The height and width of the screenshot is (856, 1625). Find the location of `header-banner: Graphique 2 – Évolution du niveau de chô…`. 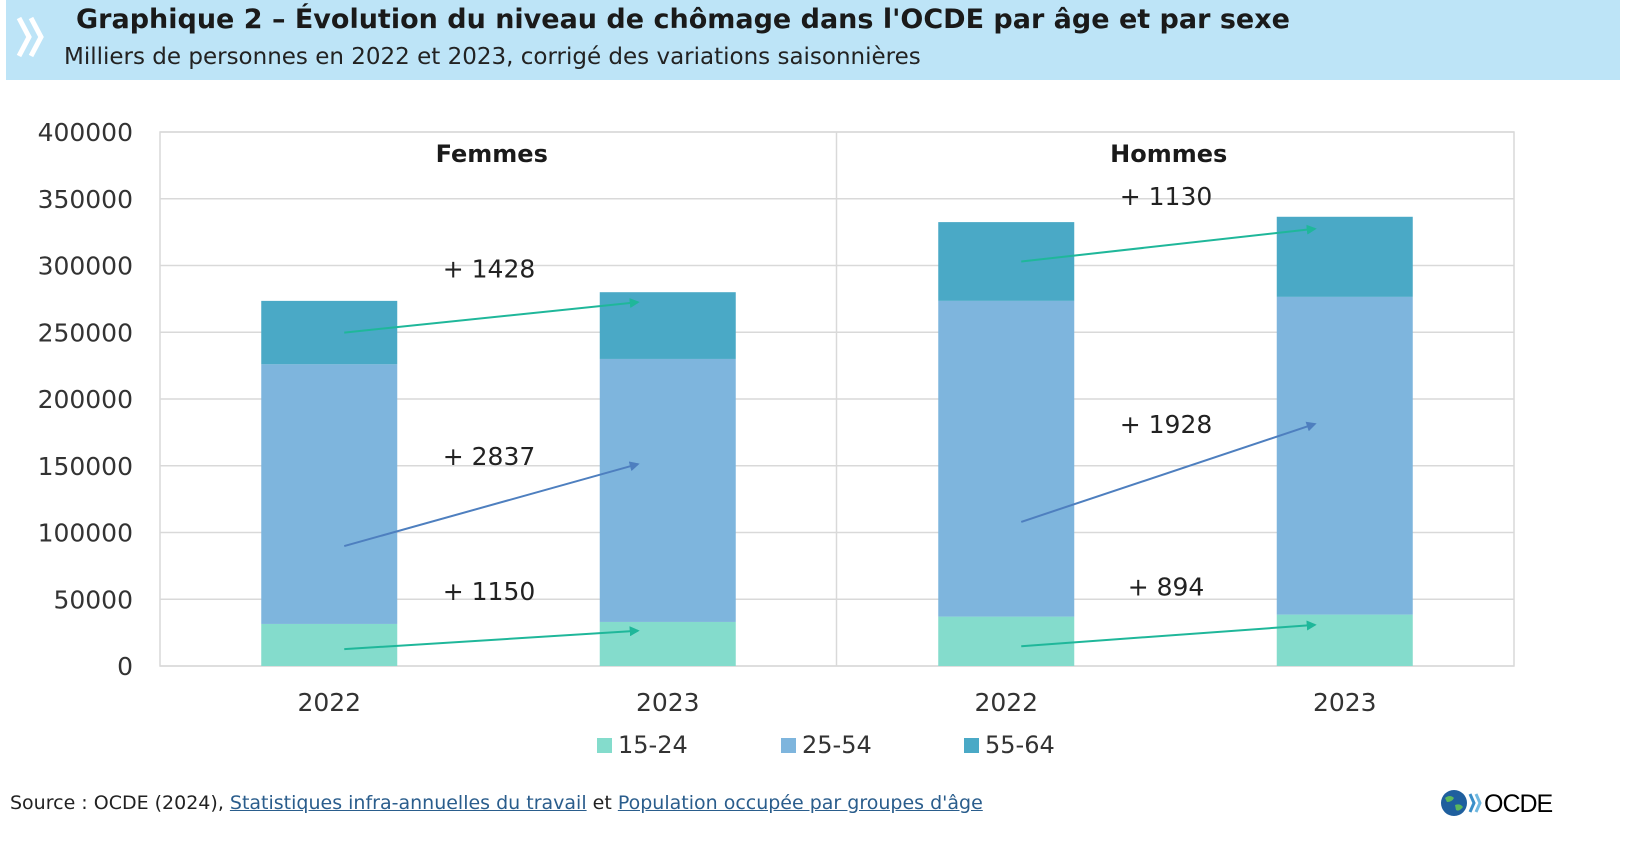

header-banner: Graphique 2 – Évolution du niveau de chô… is located at coordinates (813, 40).